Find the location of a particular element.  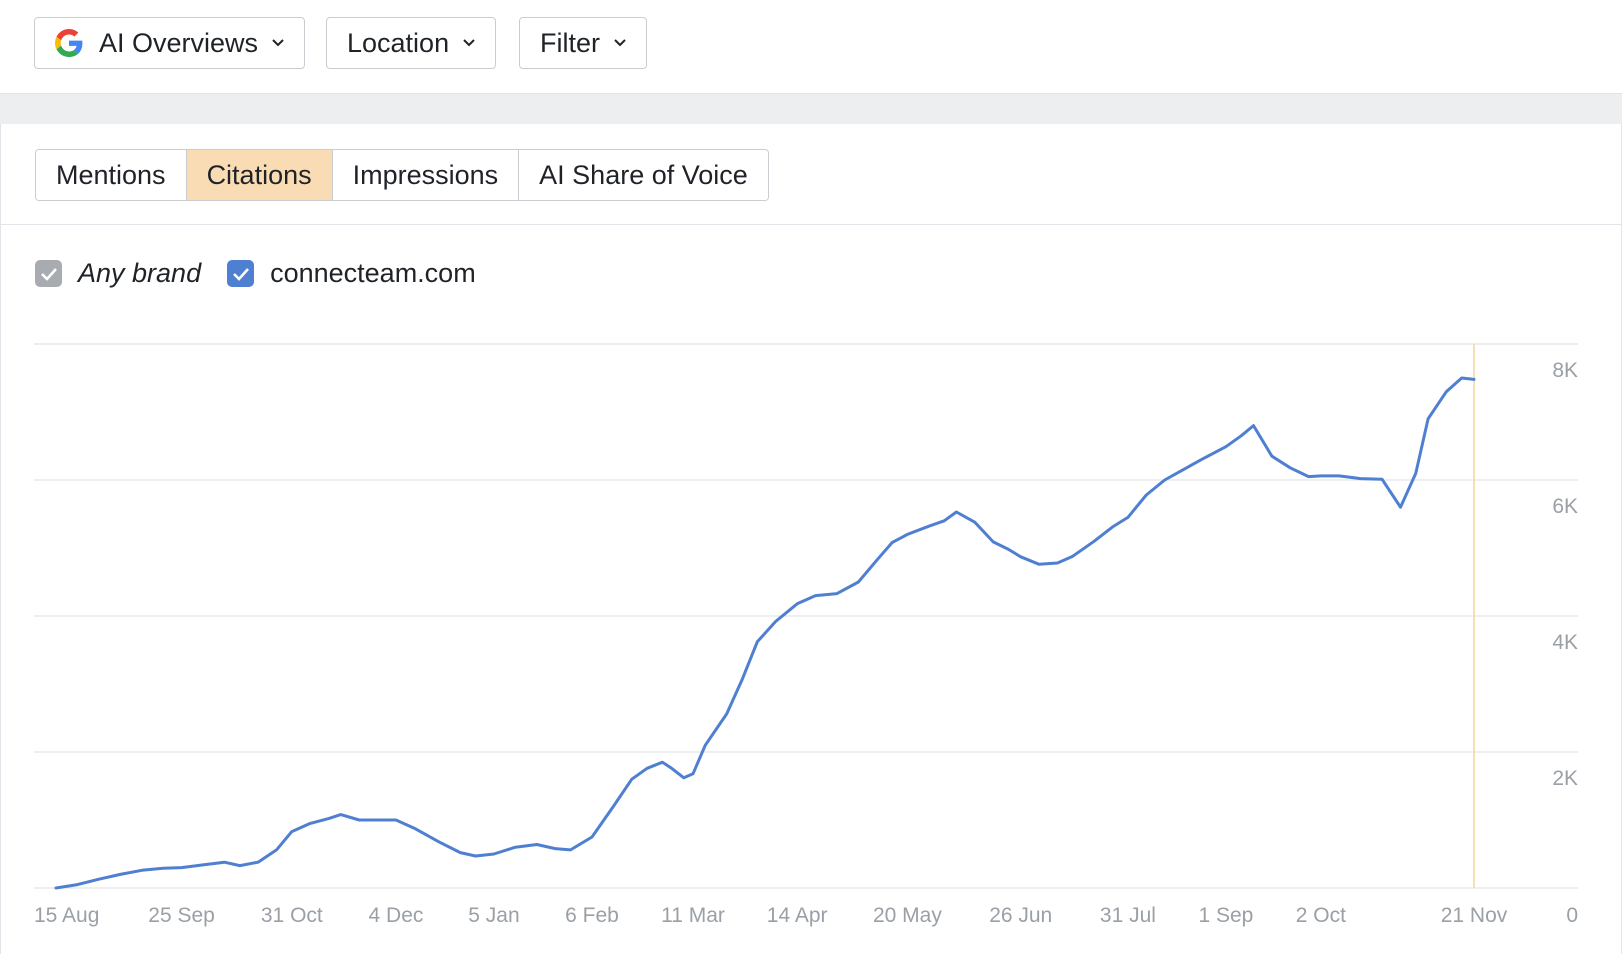

y-tick-label-zero: 0 is located at coordinates (1572, 915).